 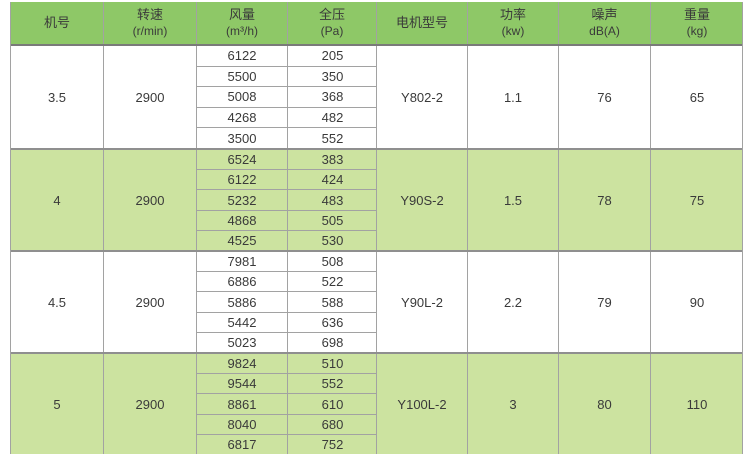 What do you see at coordinates (332, 56) in the screenshot?
I see `pressure-value: 205` at bounding box center [332, 56].